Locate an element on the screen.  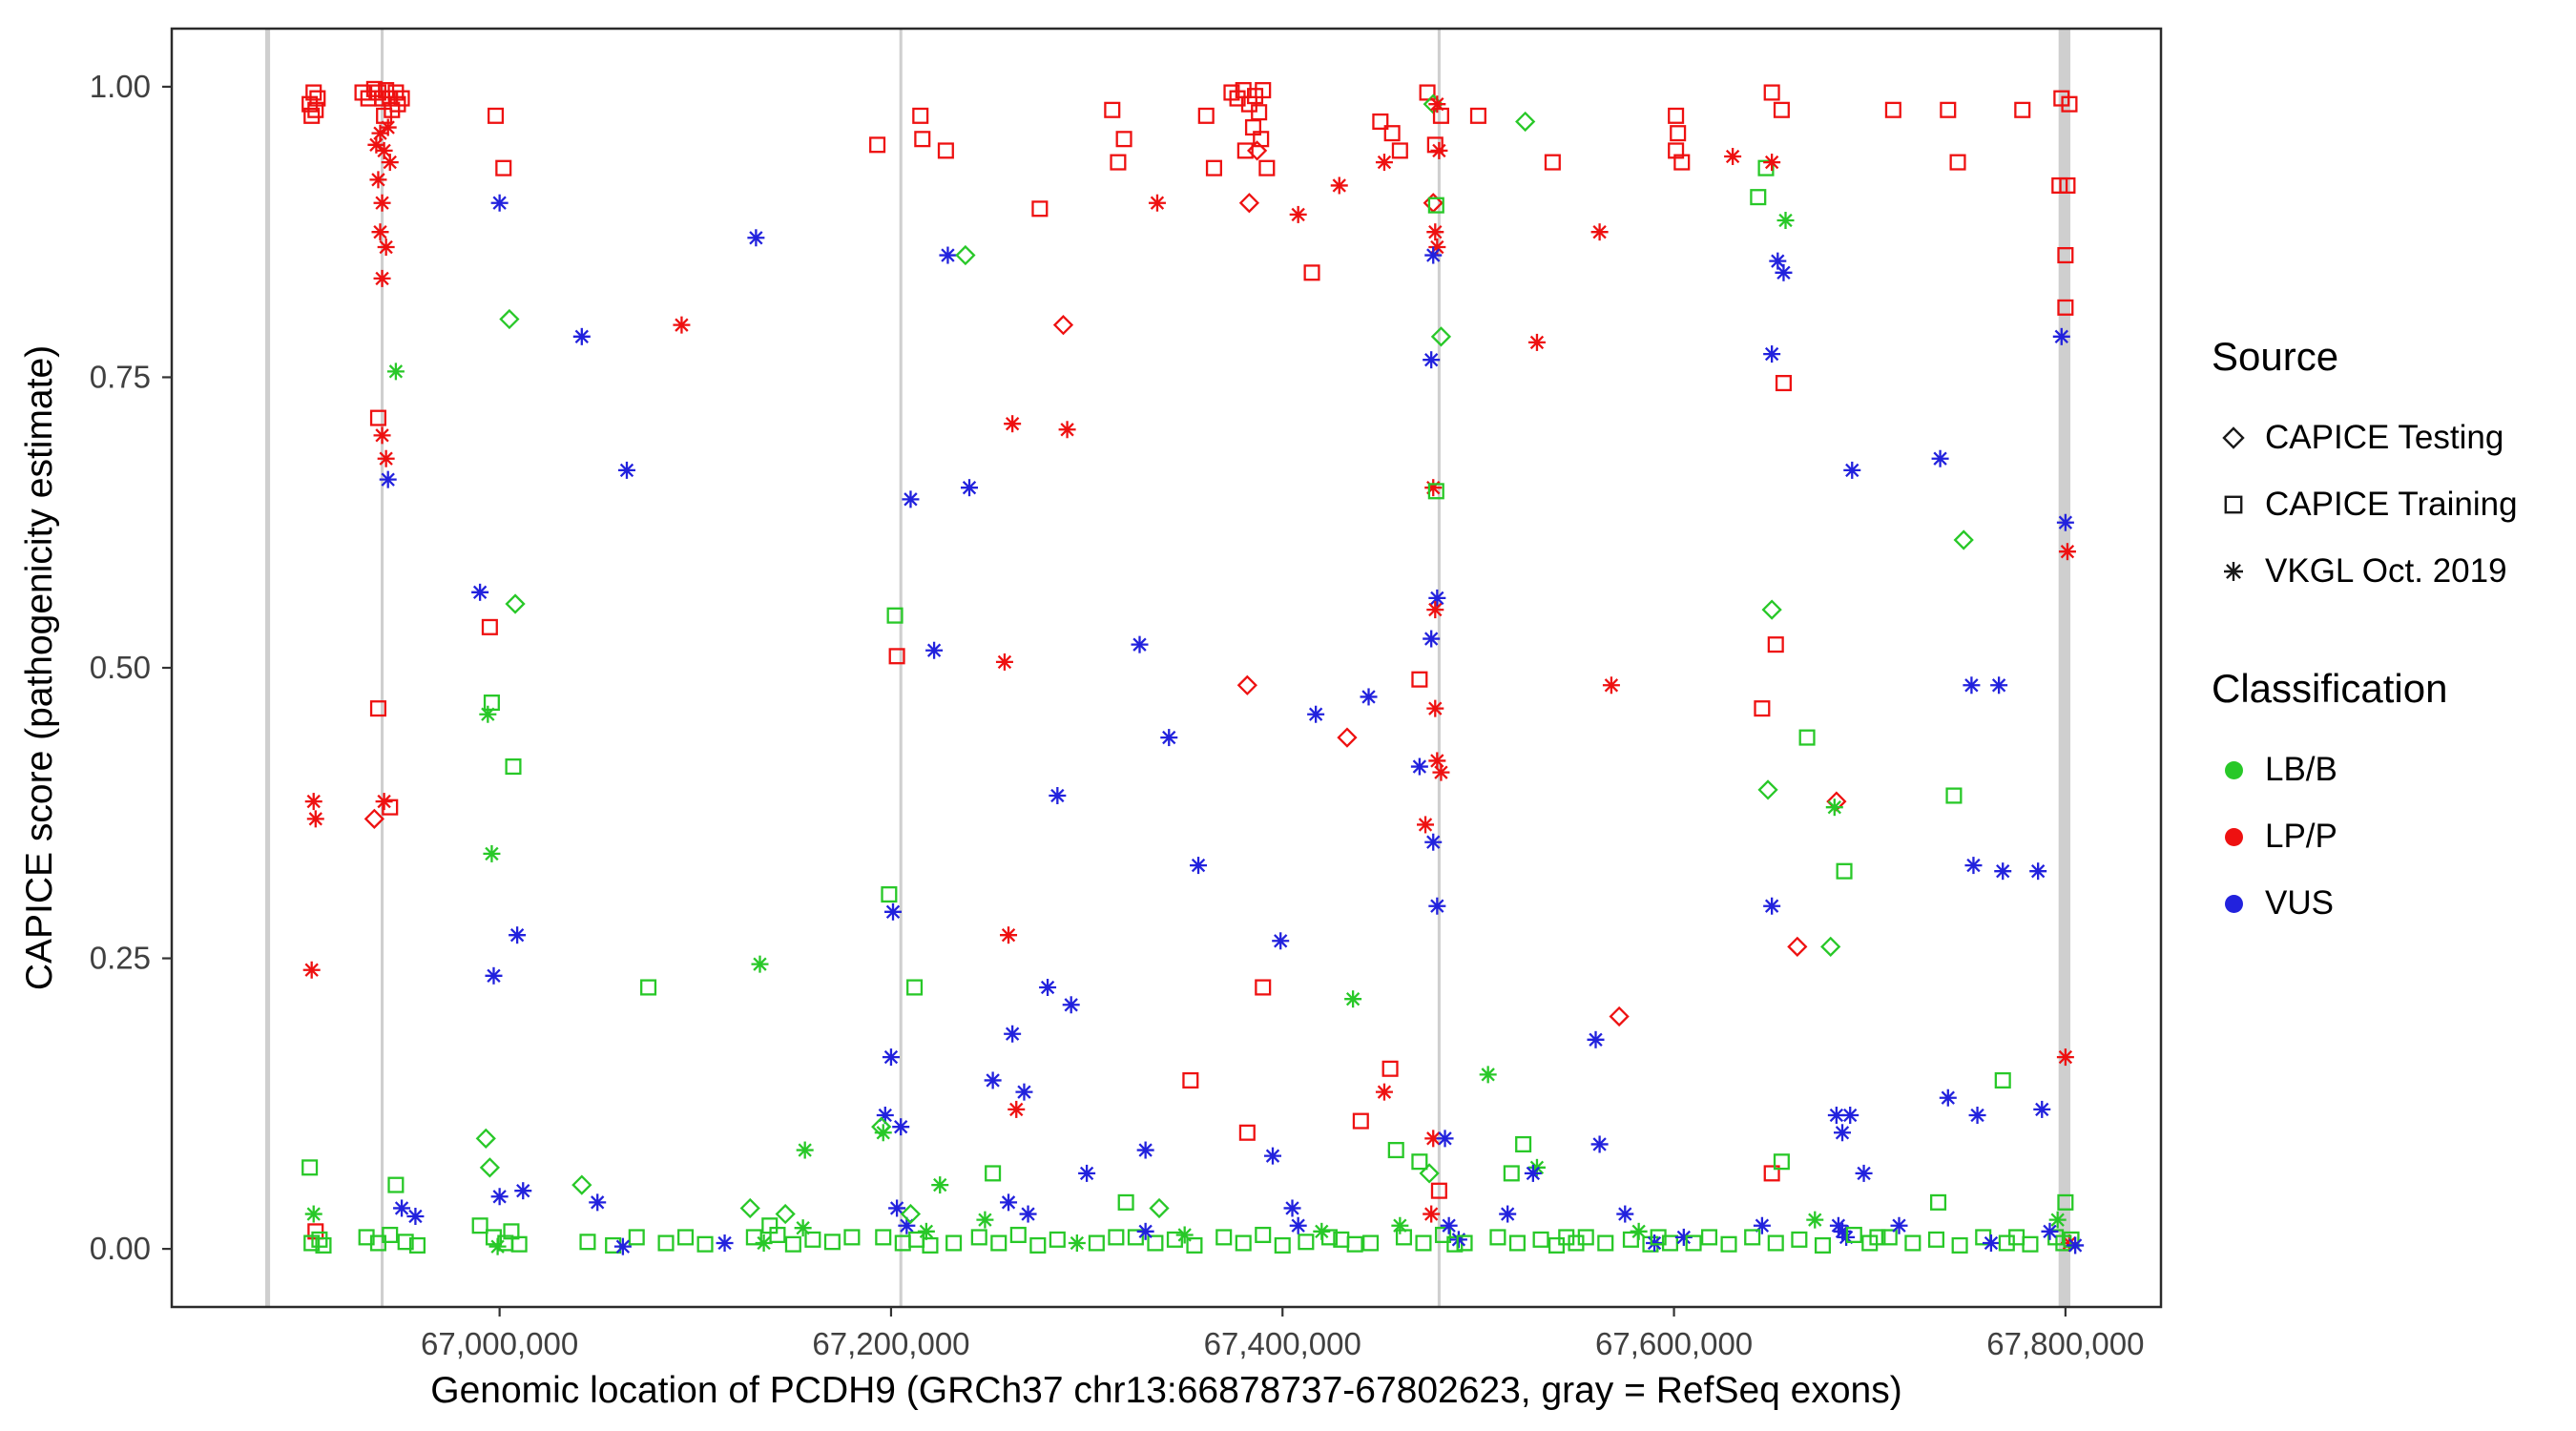
y-tick-label: 0.50 is located at coordinates (120, 667).